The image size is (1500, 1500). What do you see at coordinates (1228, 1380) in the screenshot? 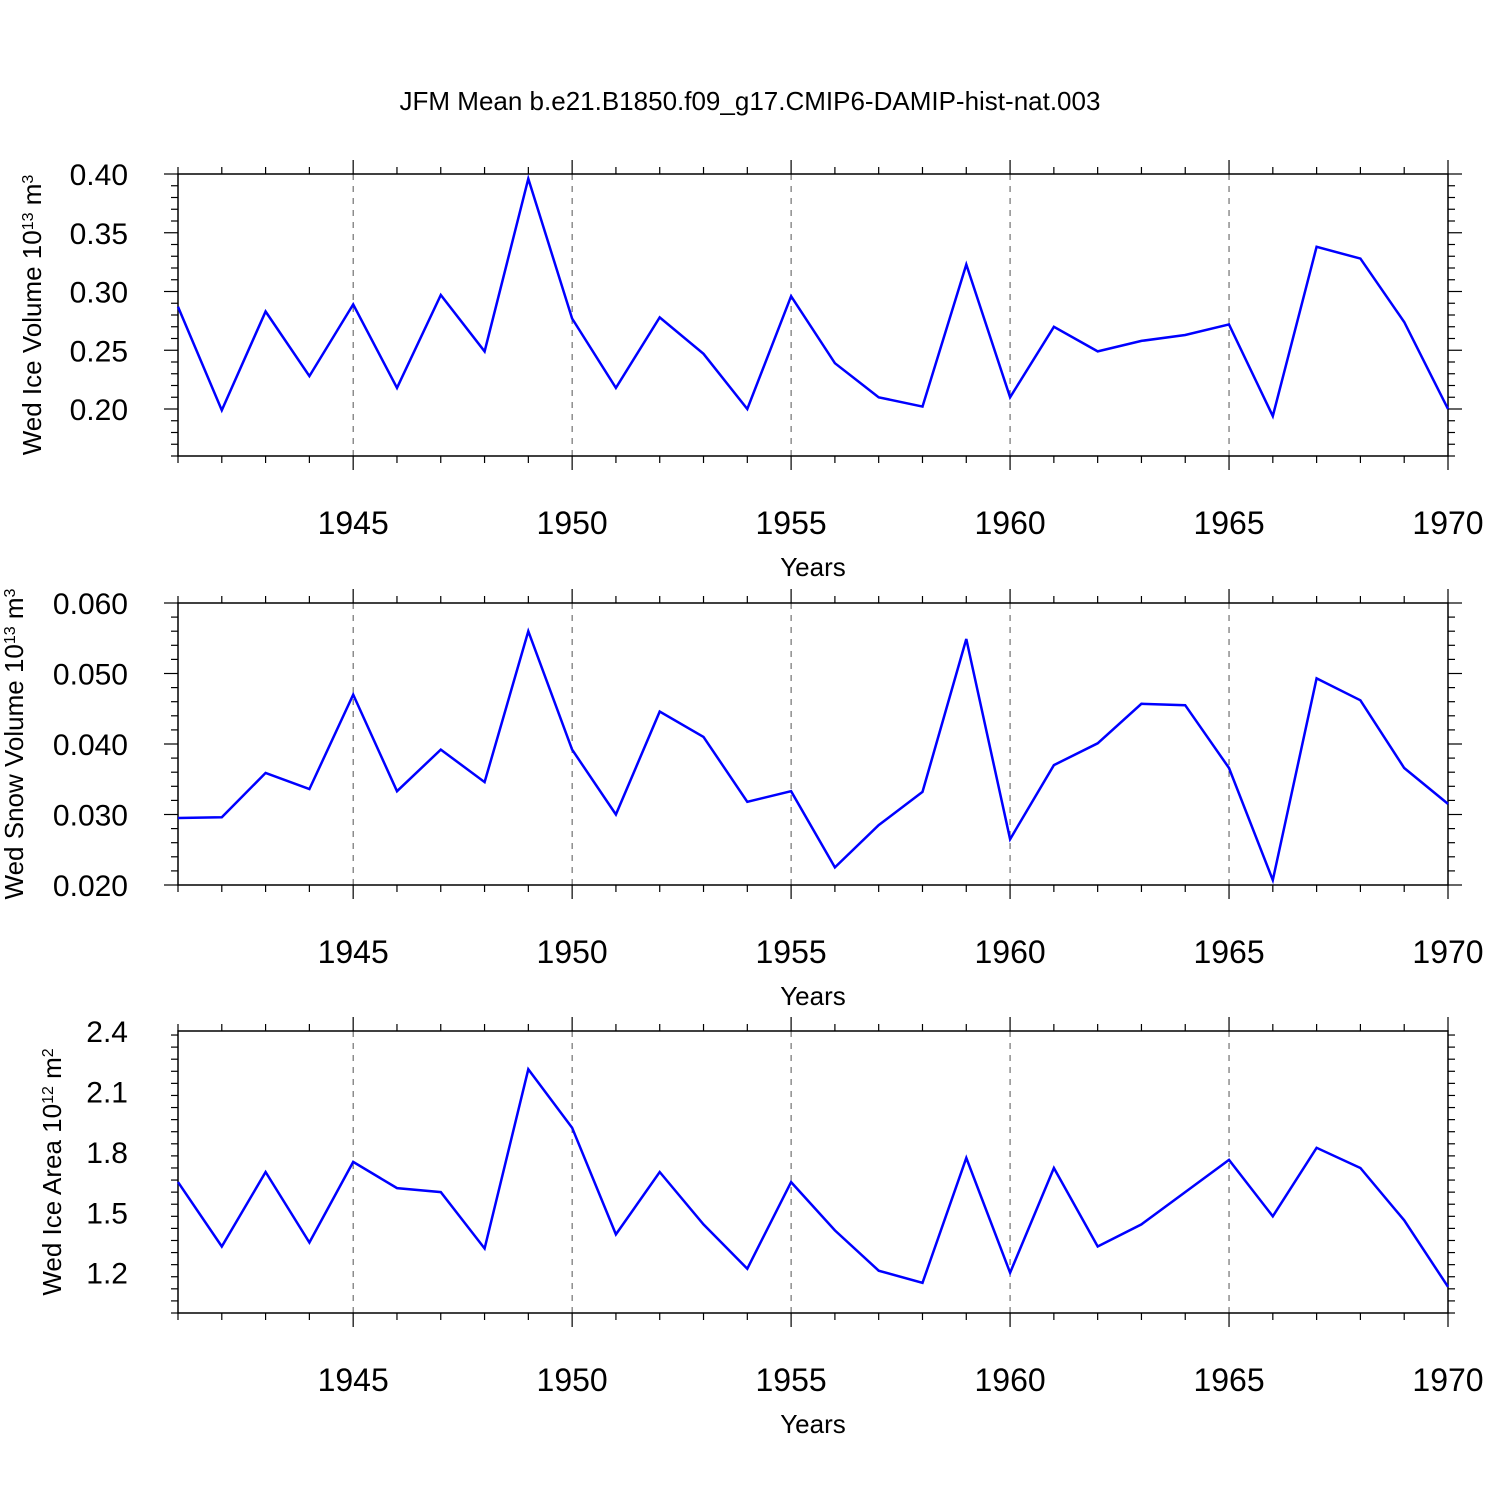
I see `x-tick-label: 1965` at bounding box center [1228, 1380].